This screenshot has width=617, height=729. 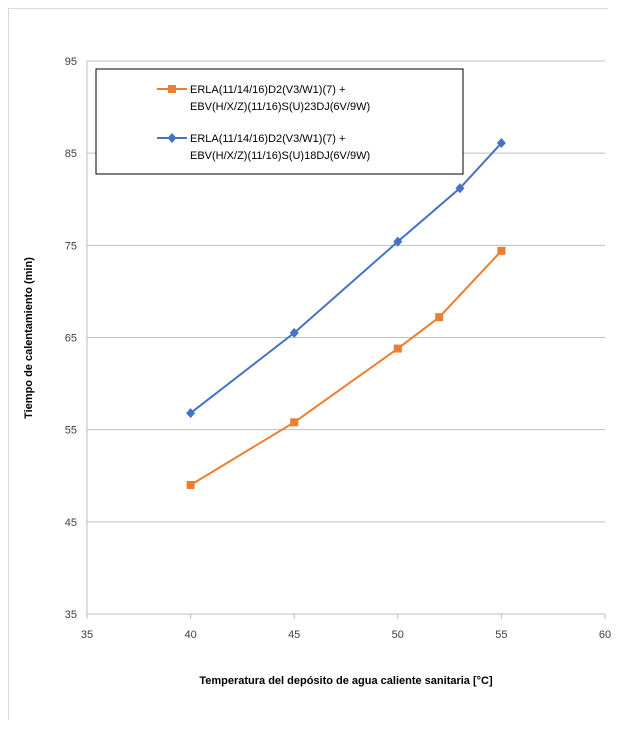 I want to click on y-tick-labels: 35 45 55 65 75 85 95, so click(x=71, y=338).